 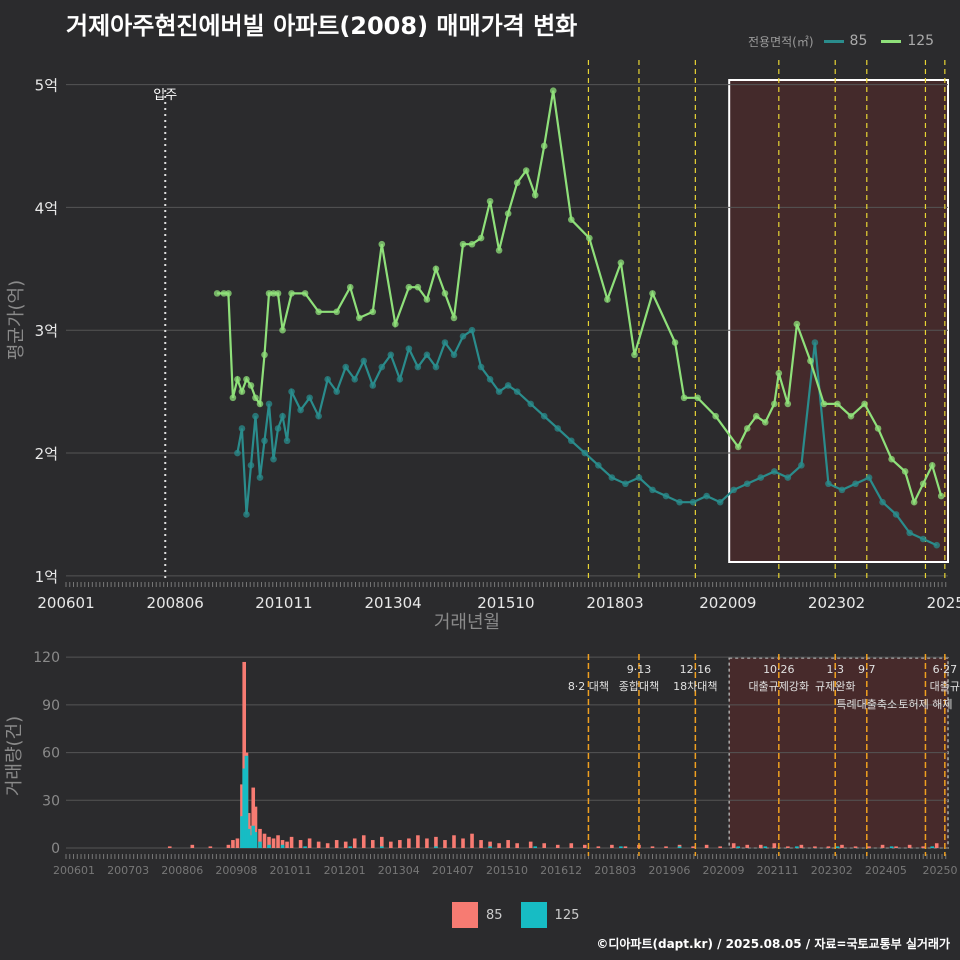 What do you see at coordinates (867, 669) in the screenshot?
I see `policy-label-date: 9·7` at bounding box center [867, 669].